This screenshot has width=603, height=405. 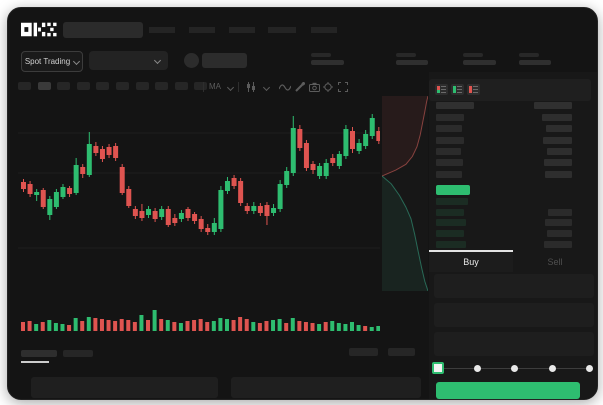 I want to click on red-green-bar, so click(x=438, y=89).